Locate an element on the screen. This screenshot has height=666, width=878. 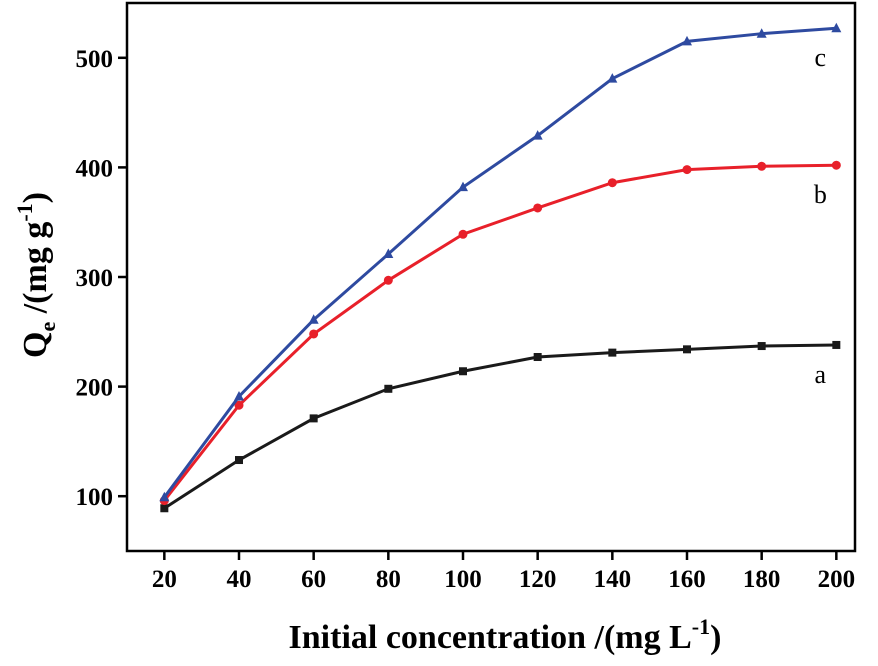
series-label: c is located at coordinates (821, 57).